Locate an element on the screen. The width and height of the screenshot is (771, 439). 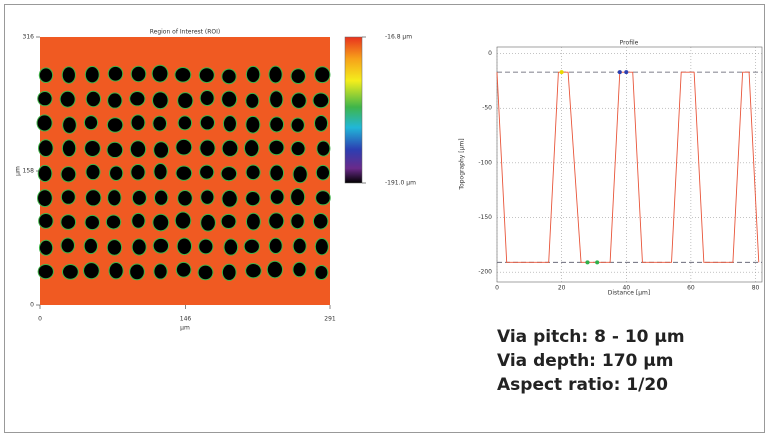
x-axis-label: Distance [µm] is located at coordinates (629, 293).